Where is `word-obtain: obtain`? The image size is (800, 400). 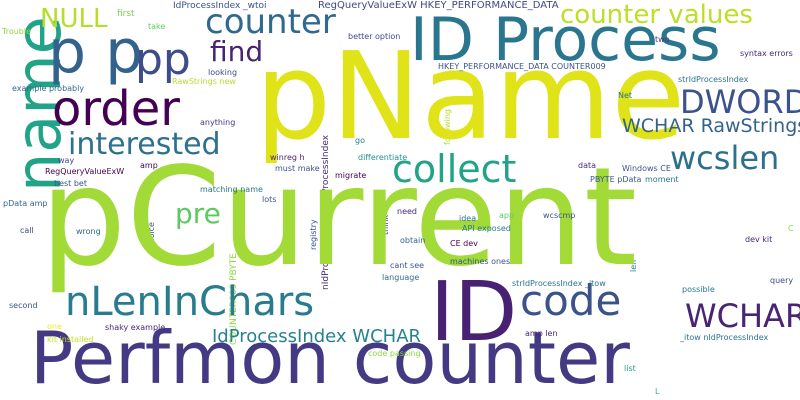
word-obtain: obtain is located at coordinates (413, 240).